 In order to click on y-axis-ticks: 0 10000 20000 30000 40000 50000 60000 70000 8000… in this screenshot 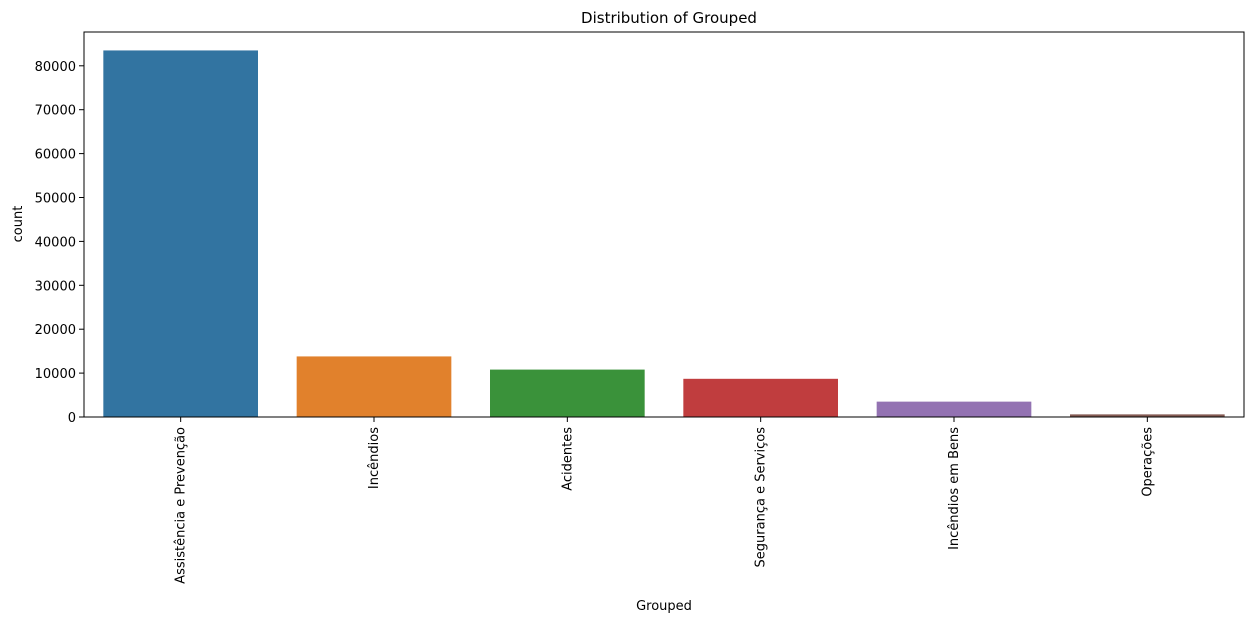, I will do `click(59, 243)`.